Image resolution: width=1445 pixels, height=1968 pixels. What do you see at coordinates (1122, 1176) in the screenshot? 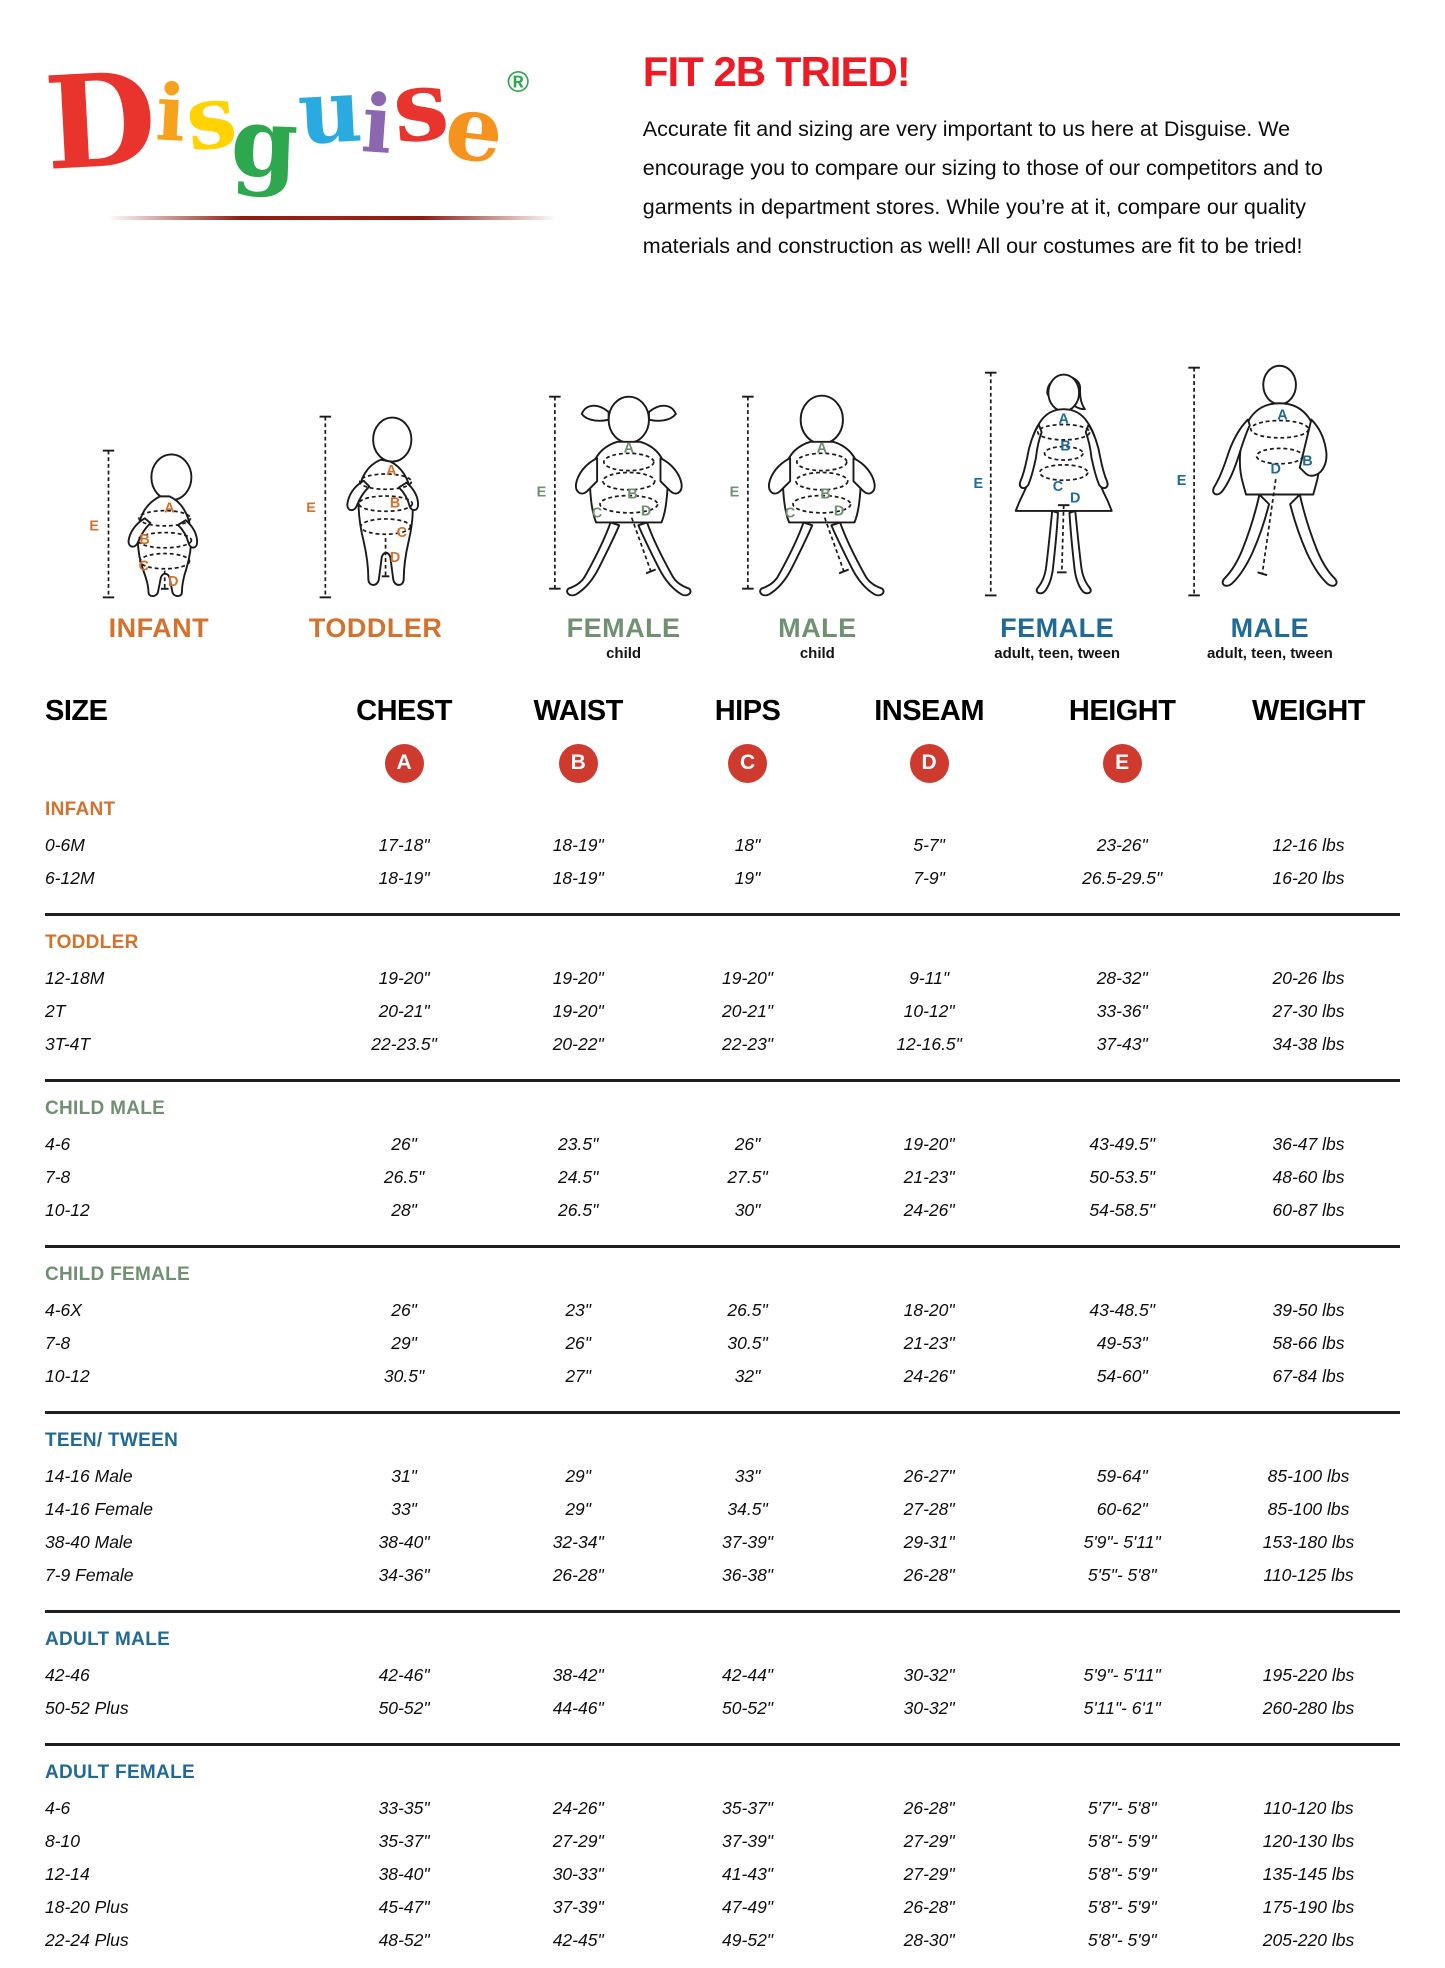
I see `value-cell: 50-53.5"` at bounding box center [1122, 1176].